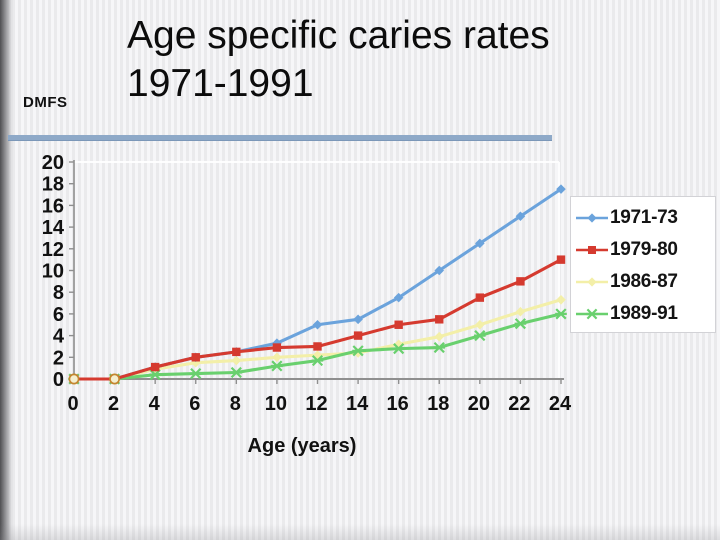 The height and width of the screenshot is (540, 720). What do you see at coordinates (220, 83) in the screenshot?
I see `title-line-2: 1971-1991` at bounding box center [220, 83].